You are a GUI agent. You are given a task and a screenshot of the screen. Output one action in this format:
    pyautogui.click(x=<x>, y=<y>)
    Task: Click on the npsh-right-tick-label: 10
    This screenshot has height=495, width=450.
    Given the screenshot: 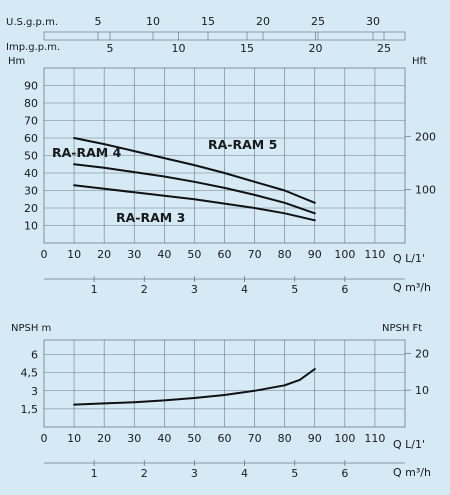 What is the action you would take?
    pyautogui.click(x=422, y=390)
    